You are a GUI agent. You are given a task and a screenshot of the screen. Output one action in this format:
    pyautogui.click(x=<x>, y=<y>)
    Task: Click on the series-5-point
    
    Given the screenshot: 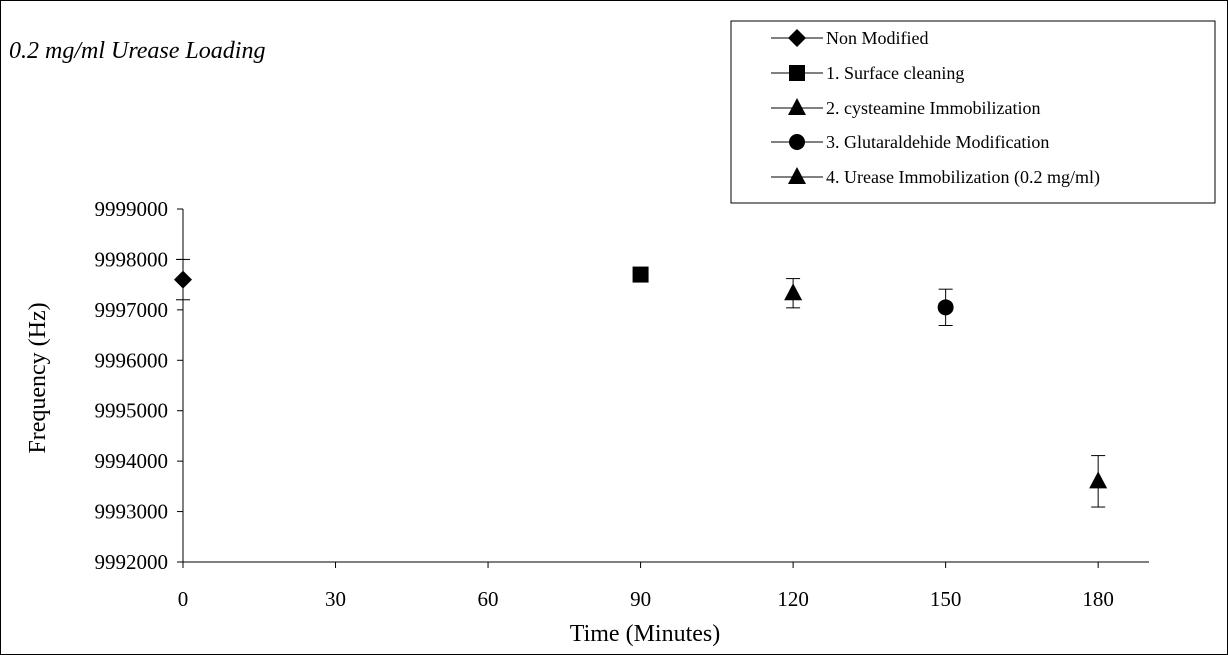 What is the action you would take?
    pyautogui.click(x=1098, y=481)
    